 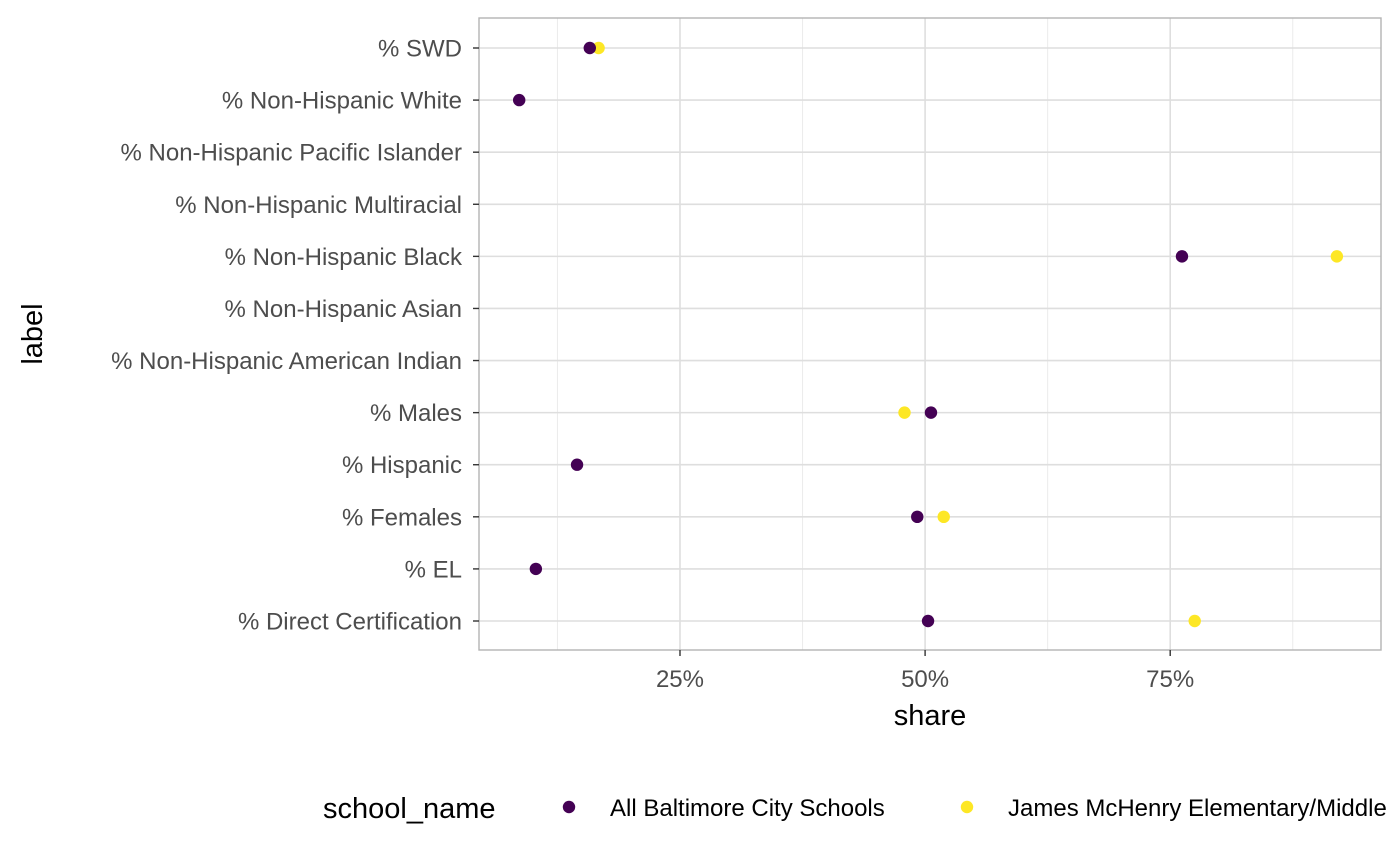 What do you see at coordinates (402, 517) in the screenshot?
I see `y-tick-label: % Females` at bounding box center [402, 517].